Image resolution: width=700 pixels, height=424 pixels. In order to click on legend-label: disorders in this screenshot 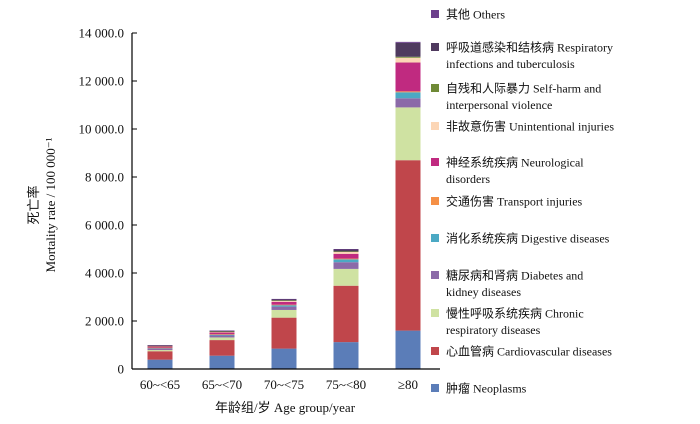, I will do `click(468, 179)`.